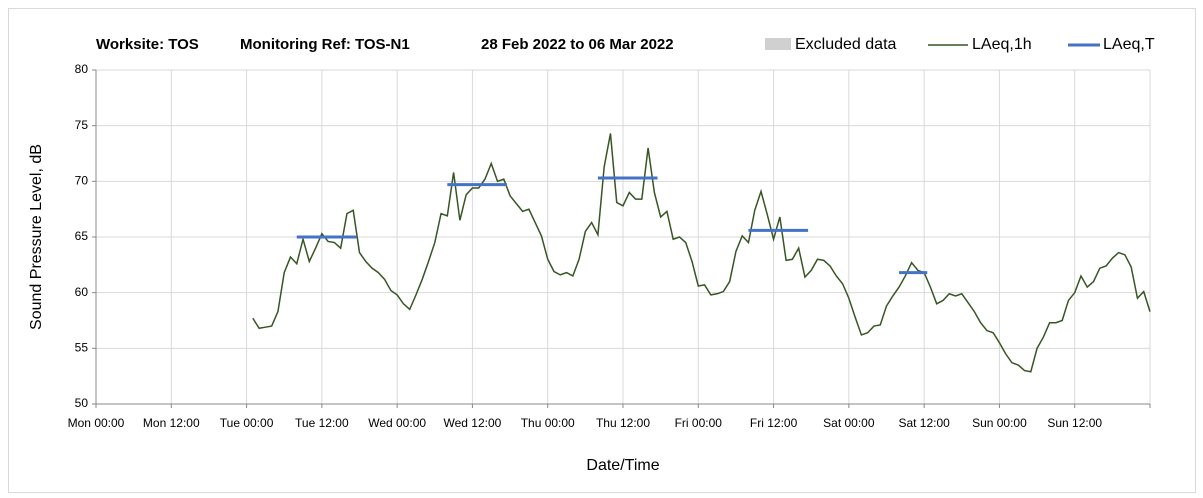  What do you see at coordinates (778, 44) in the screenshot?
I see `legend-swatch` at bounding box center [778, 44].